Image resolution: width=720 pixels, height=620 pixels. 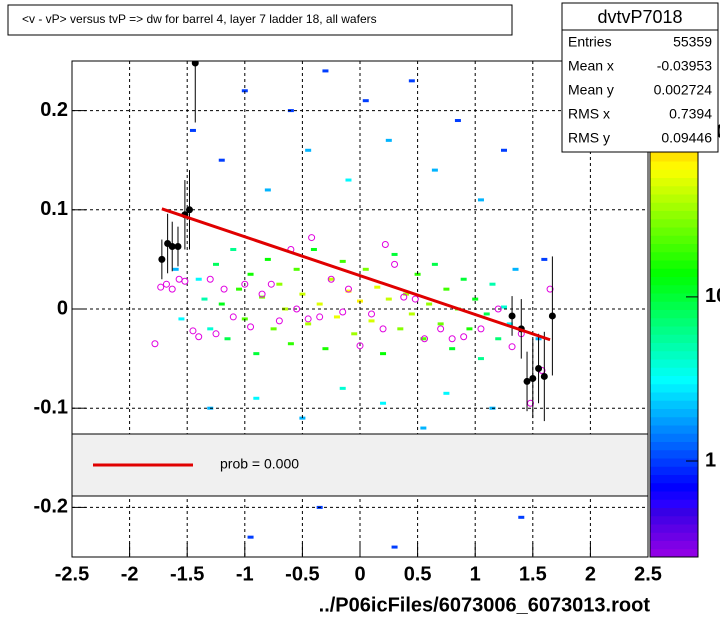 I want to click on x-axis-label: ../P06icFiles/6073006_6073013.root, so click(x=485, y=605).